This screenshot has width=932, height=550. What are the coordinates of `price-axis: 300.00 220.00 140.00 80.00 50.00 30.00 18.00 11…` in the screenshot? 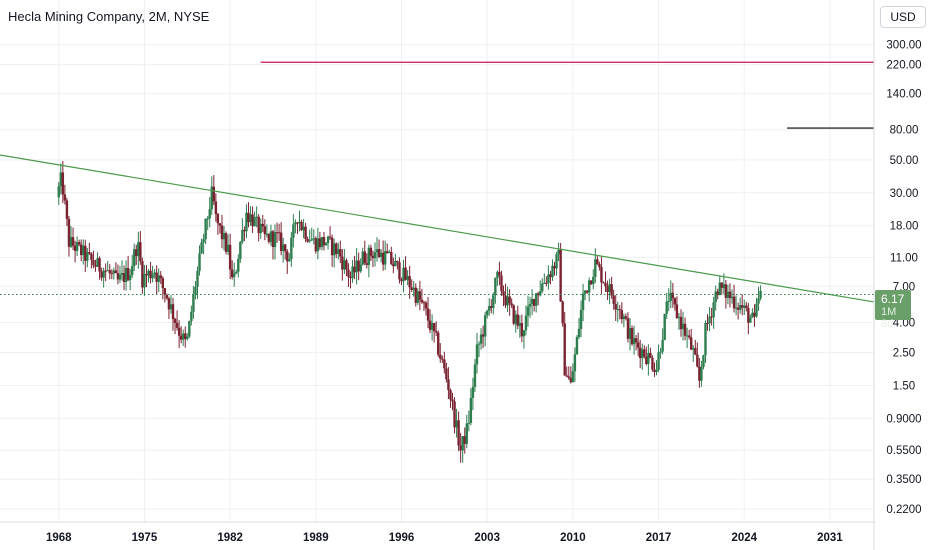 It's located at (903, 278).